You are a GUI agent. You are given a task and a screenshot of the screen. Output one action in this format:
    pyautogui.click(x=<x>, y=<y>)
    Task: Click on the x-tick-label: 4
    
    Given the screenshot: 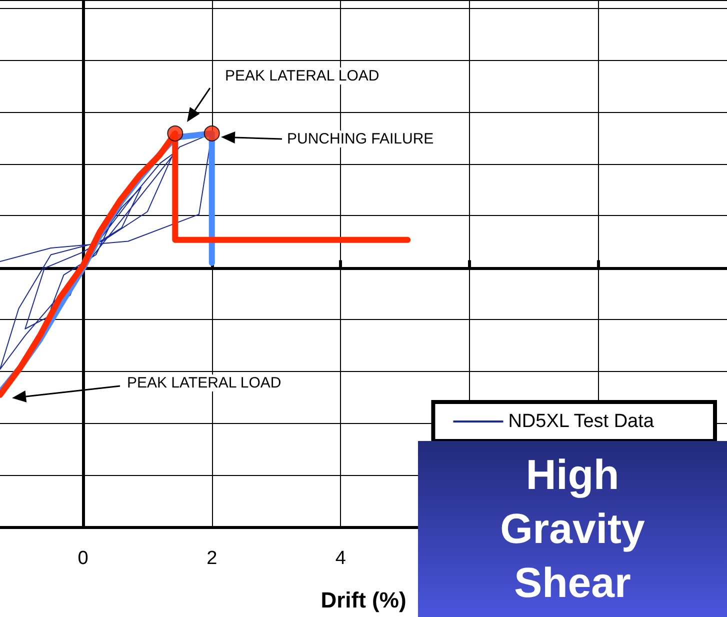 What is the action you would take?
    pyautogui.click(x=340, y=558)
    